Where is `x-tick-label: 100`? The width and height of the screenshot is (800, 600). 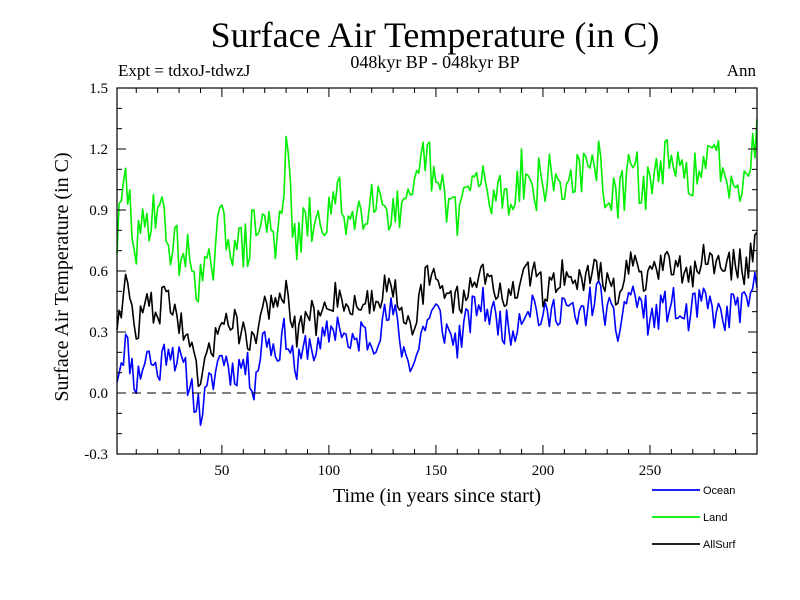 x-tick-label: 100 is located at coordinates (329, 471).